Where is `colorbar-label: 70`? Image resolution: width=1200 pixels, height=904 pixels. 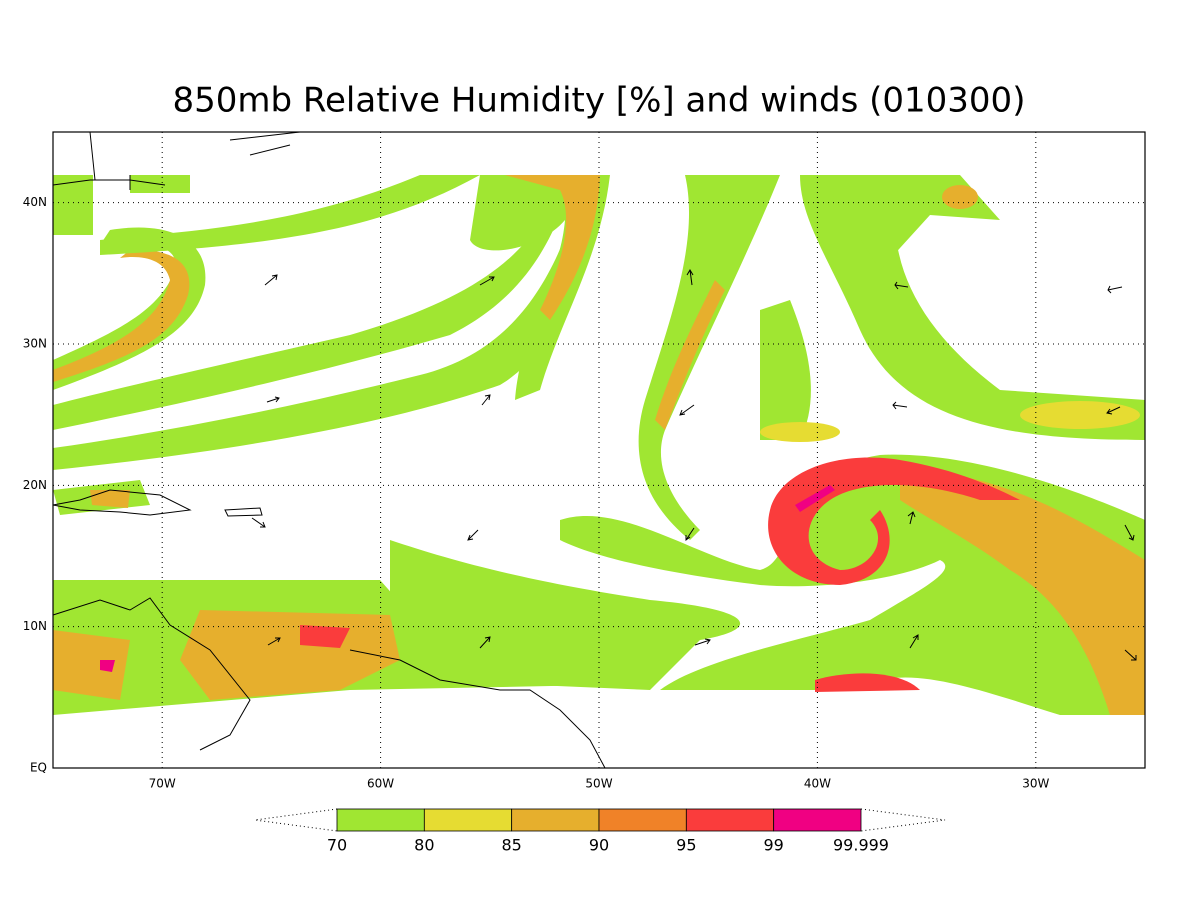
colorbar-label: 70 is located at coordinates (337, 845).